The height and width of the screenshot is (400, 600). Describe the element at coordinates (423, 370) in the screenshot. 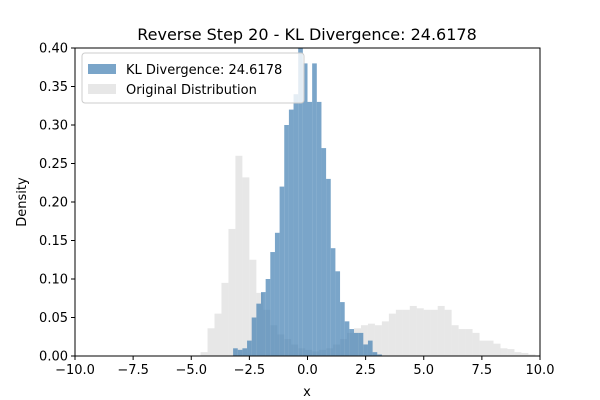

I see `x-tick-label-6: 5.0` at that location.